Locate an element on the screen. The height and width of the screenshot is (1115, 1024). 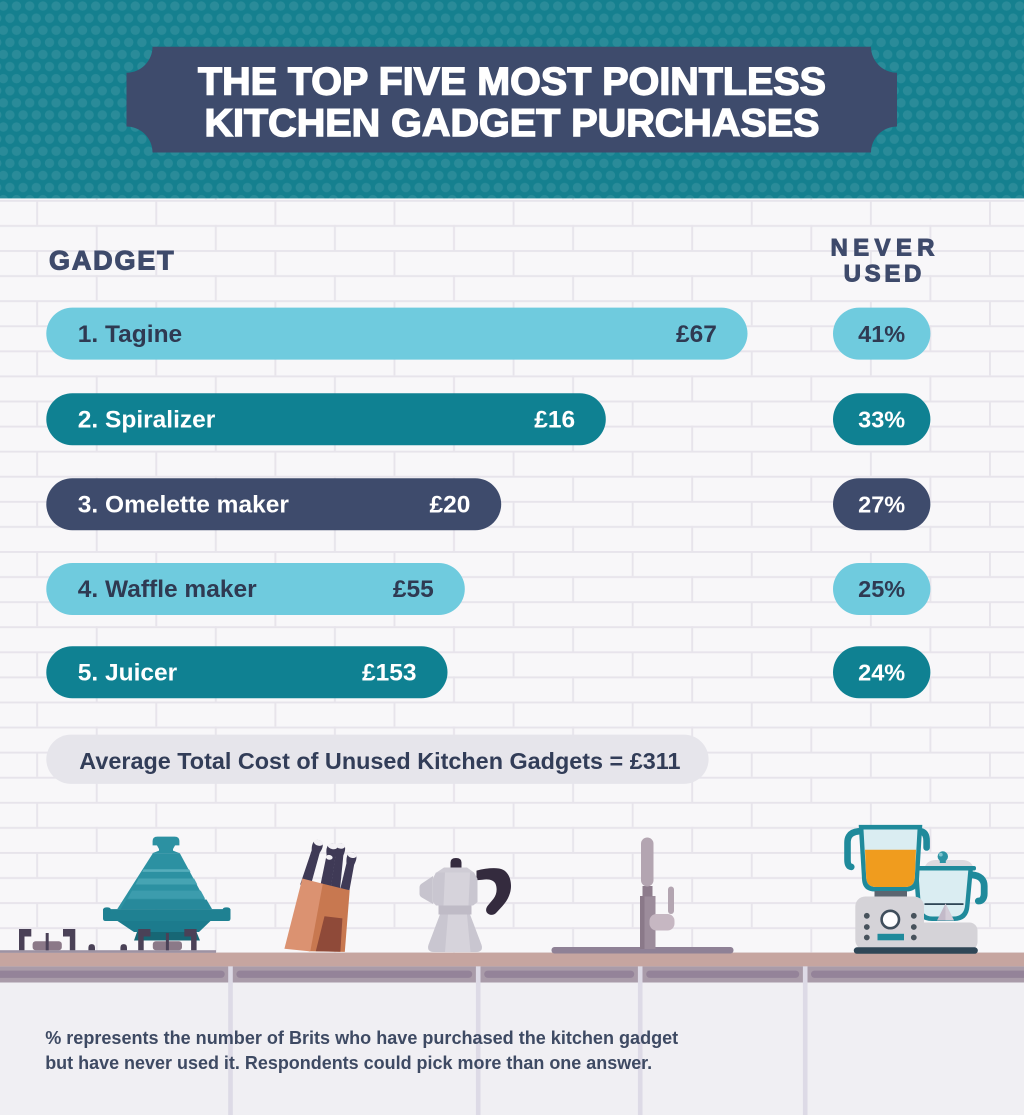
svg-text: 27% is located at coordinates (881, 504).